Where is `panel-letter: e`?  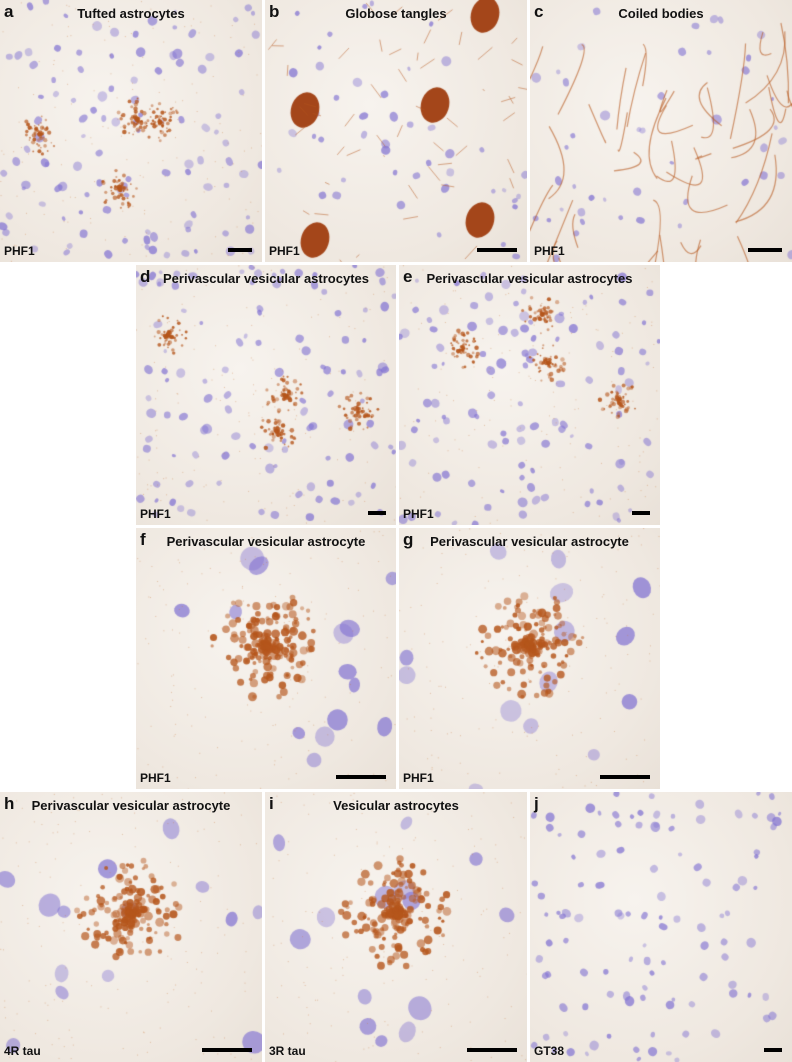 panel-letter: e is located at coordinates (408, 276).